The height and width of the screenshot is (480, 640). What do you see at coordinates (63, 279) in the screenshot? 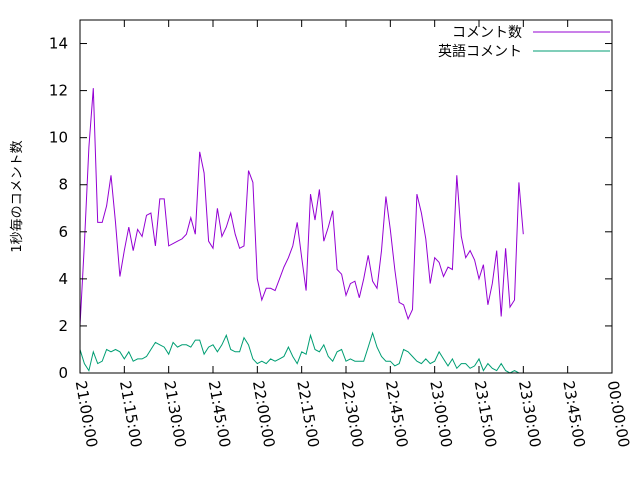
I see `y-tick-label: 4` at bounding box center [63, 279].